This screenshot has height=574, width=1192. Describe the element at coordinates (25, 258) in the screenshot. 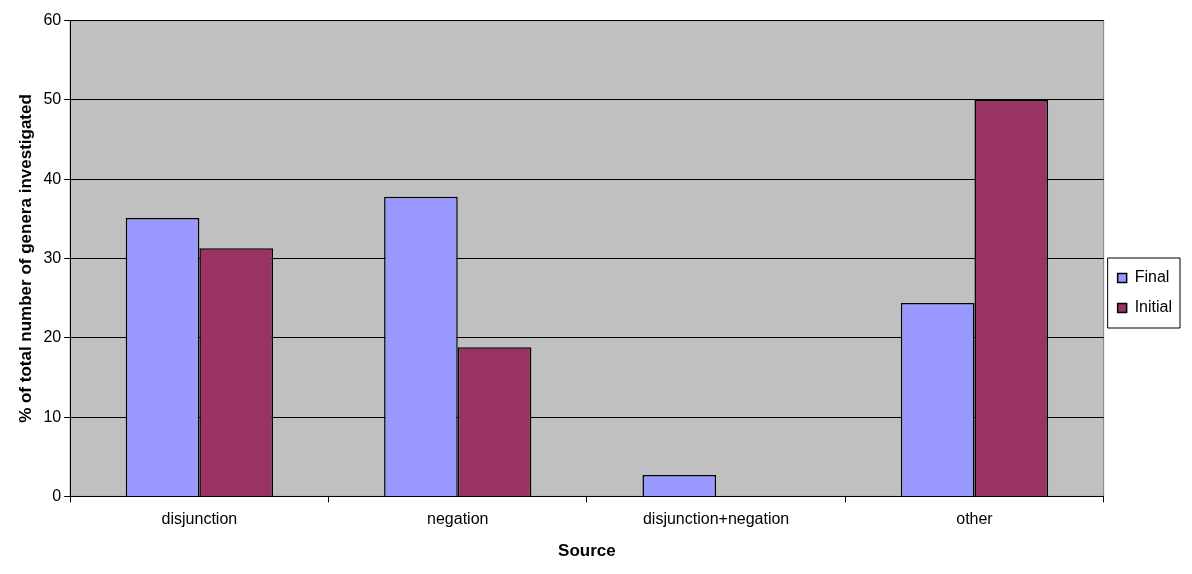

I see `y-axis-title: % of total number of genera investigated` at that location.